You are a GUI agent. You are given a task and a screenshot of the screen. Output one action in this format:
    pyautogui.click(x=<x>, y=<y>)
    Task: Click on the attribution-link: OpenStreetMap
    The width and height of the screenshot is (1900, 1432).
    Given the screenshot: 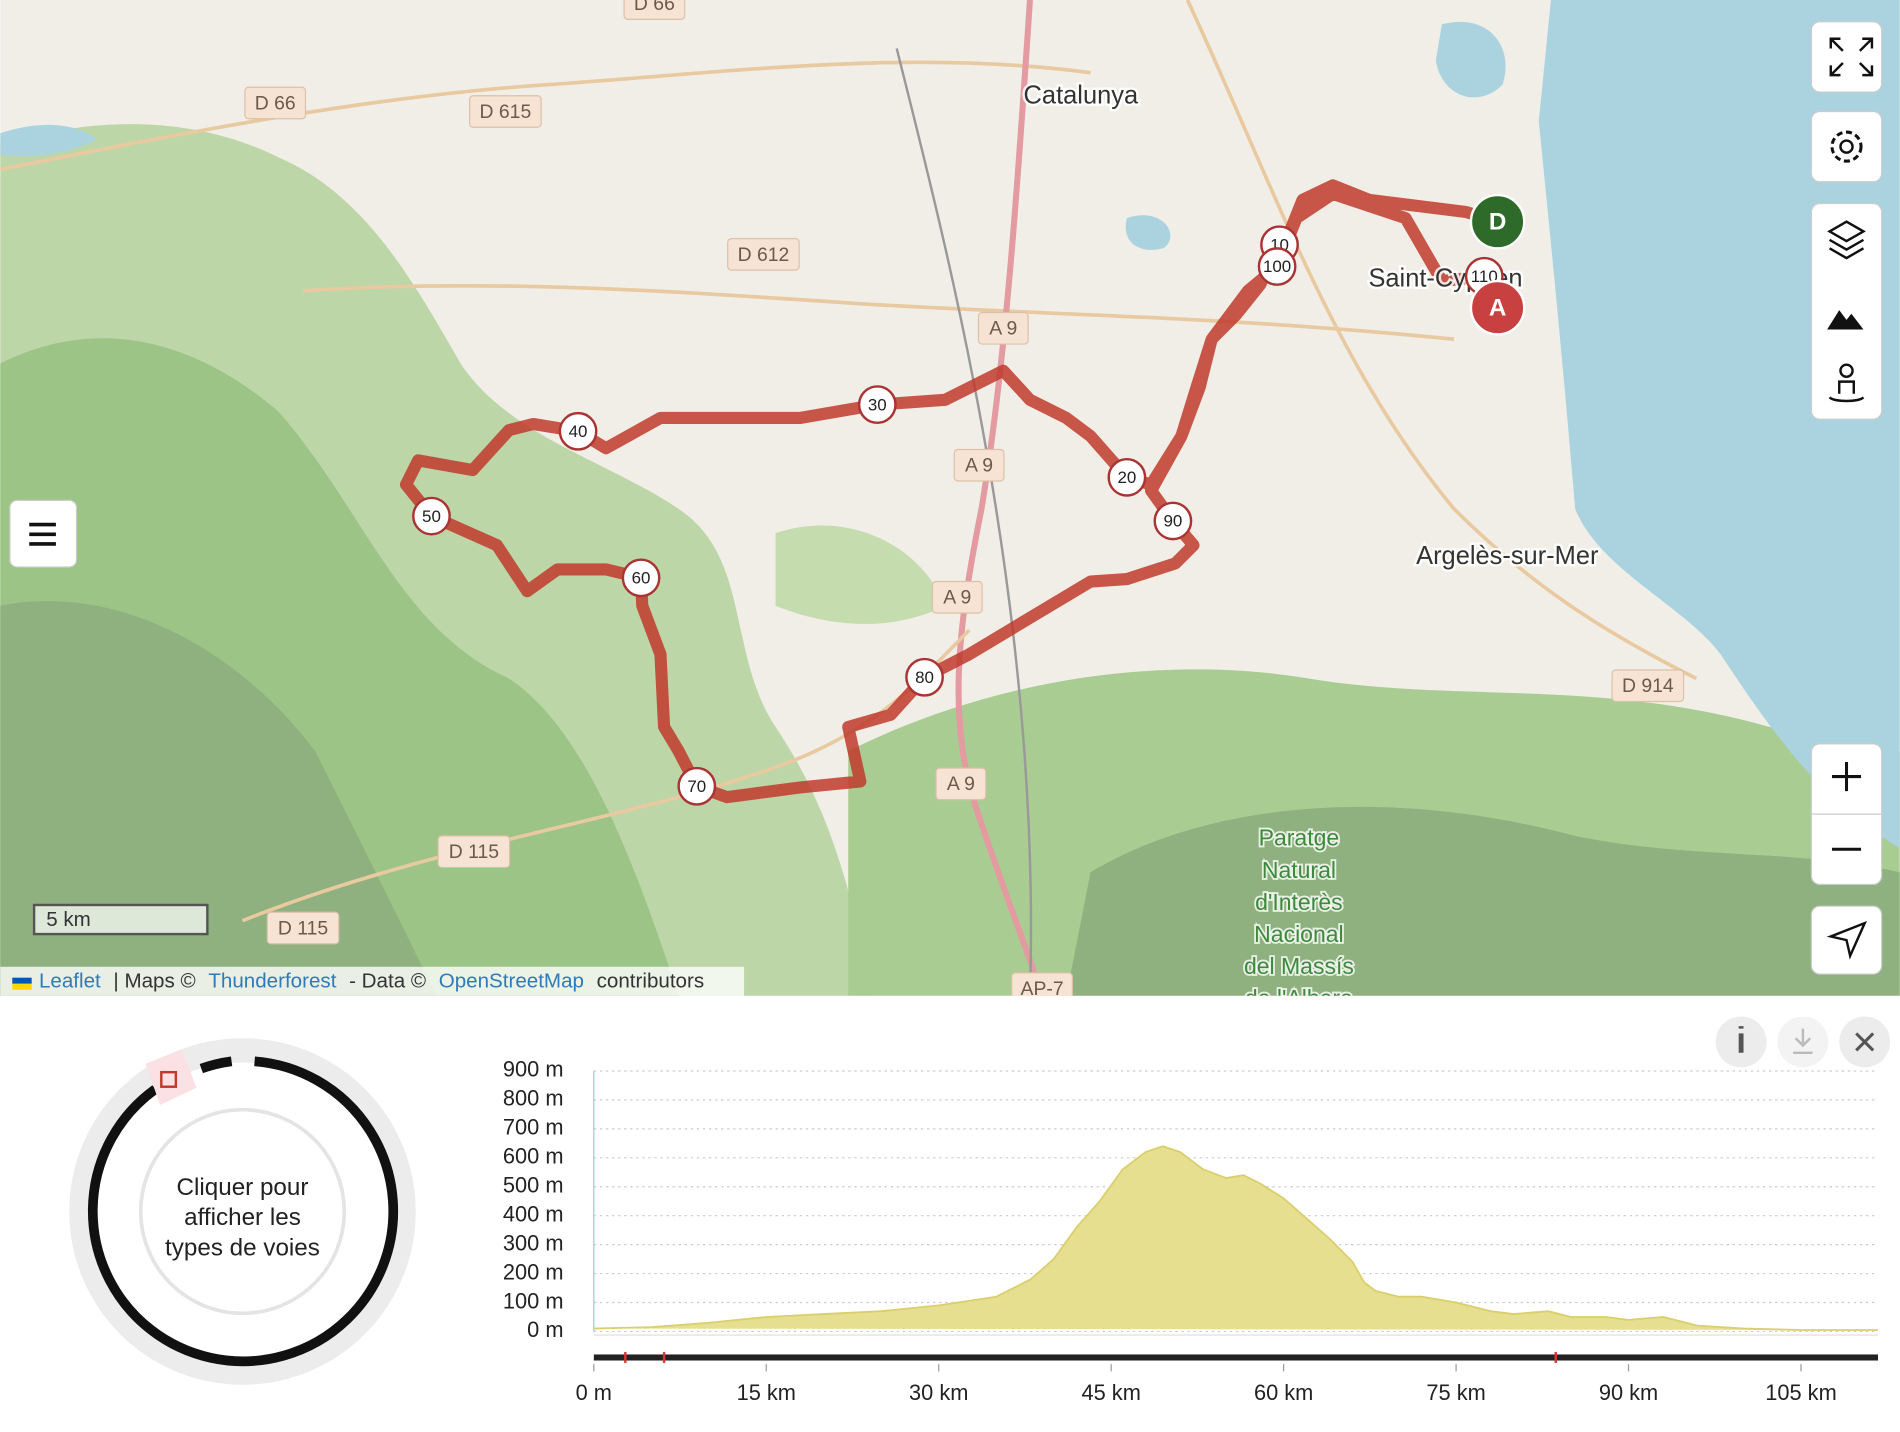 What is the action you would take?
    pyautogui.click(x=511, y=981)
    